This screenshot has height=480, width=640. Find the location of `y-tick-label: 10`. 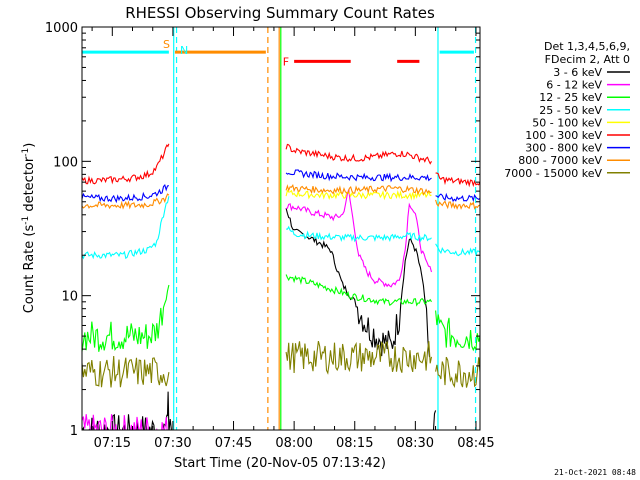

y-tick-label: 10 is located at coordinates (69, 297).